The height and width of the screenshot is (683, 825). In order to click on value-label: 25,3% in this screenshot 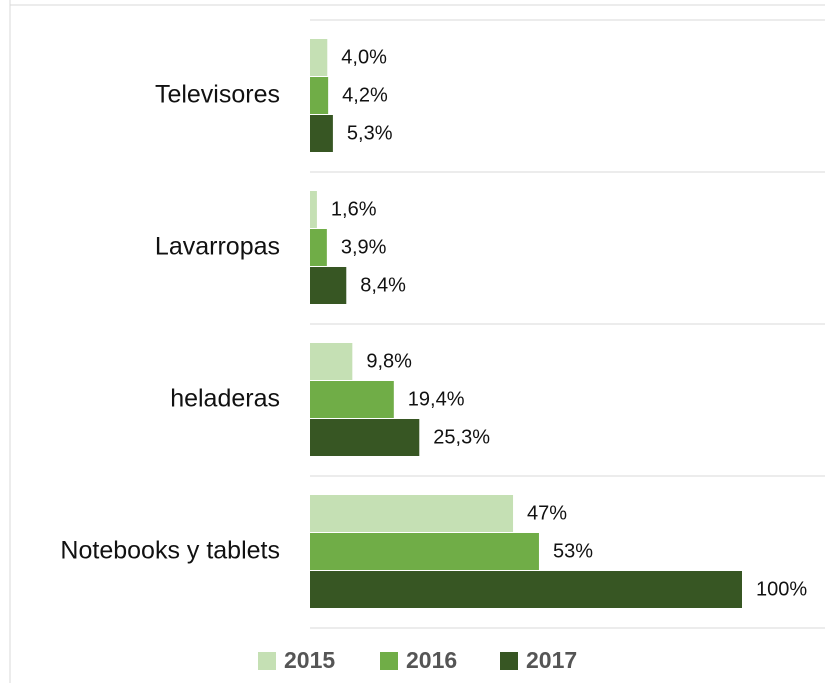, I will do `click(461, 437)`.